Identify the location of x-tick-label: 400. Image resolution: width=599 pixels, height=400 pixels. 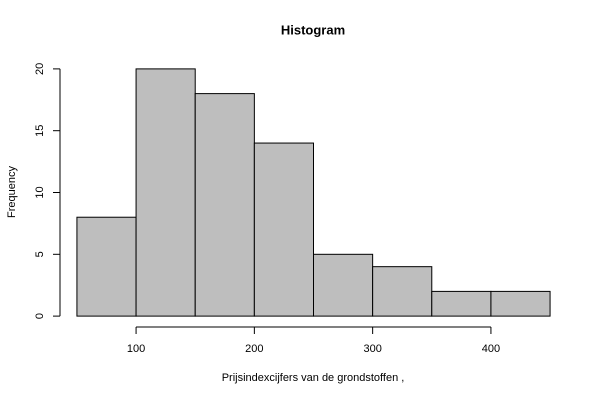
(491, 349).